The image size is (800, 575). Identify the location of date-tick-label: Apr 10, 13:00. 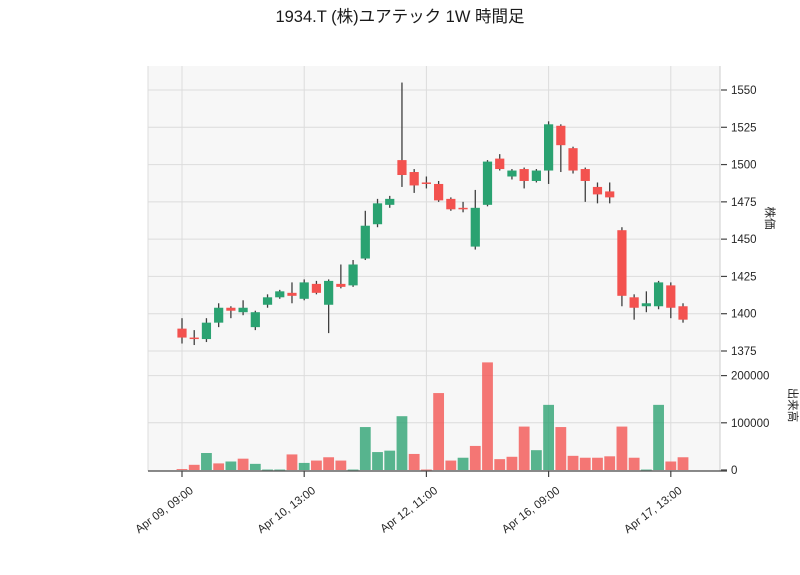
(287, 510).